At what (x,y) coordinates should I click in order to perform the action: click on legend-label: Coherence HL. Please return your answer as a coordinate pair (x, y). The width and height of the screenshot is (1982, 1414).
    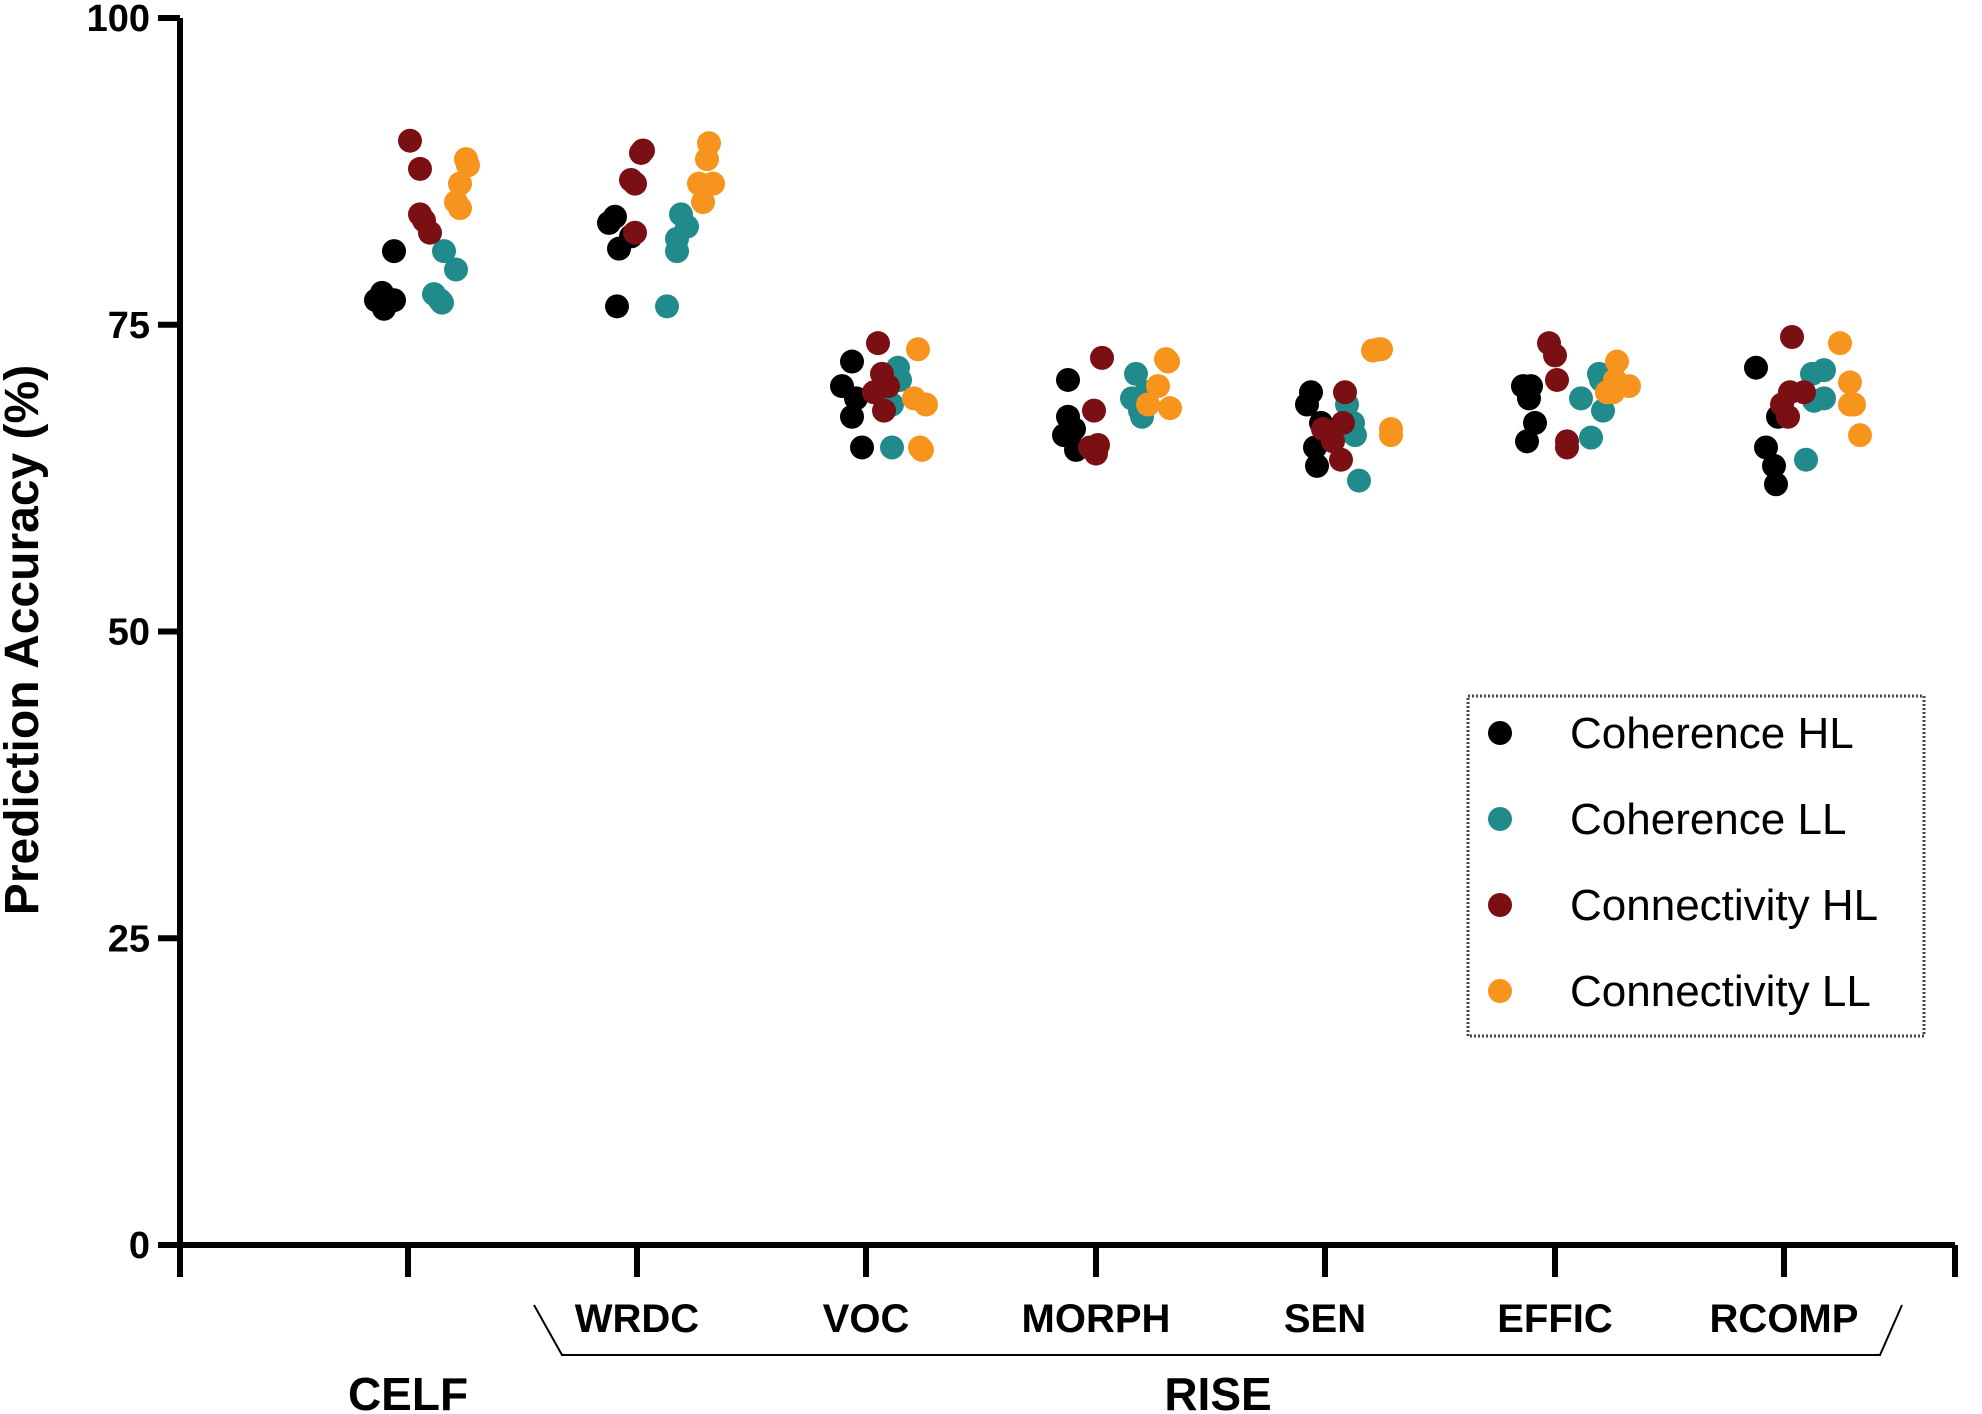
    Looking at the image, I should click on (1712, 733).